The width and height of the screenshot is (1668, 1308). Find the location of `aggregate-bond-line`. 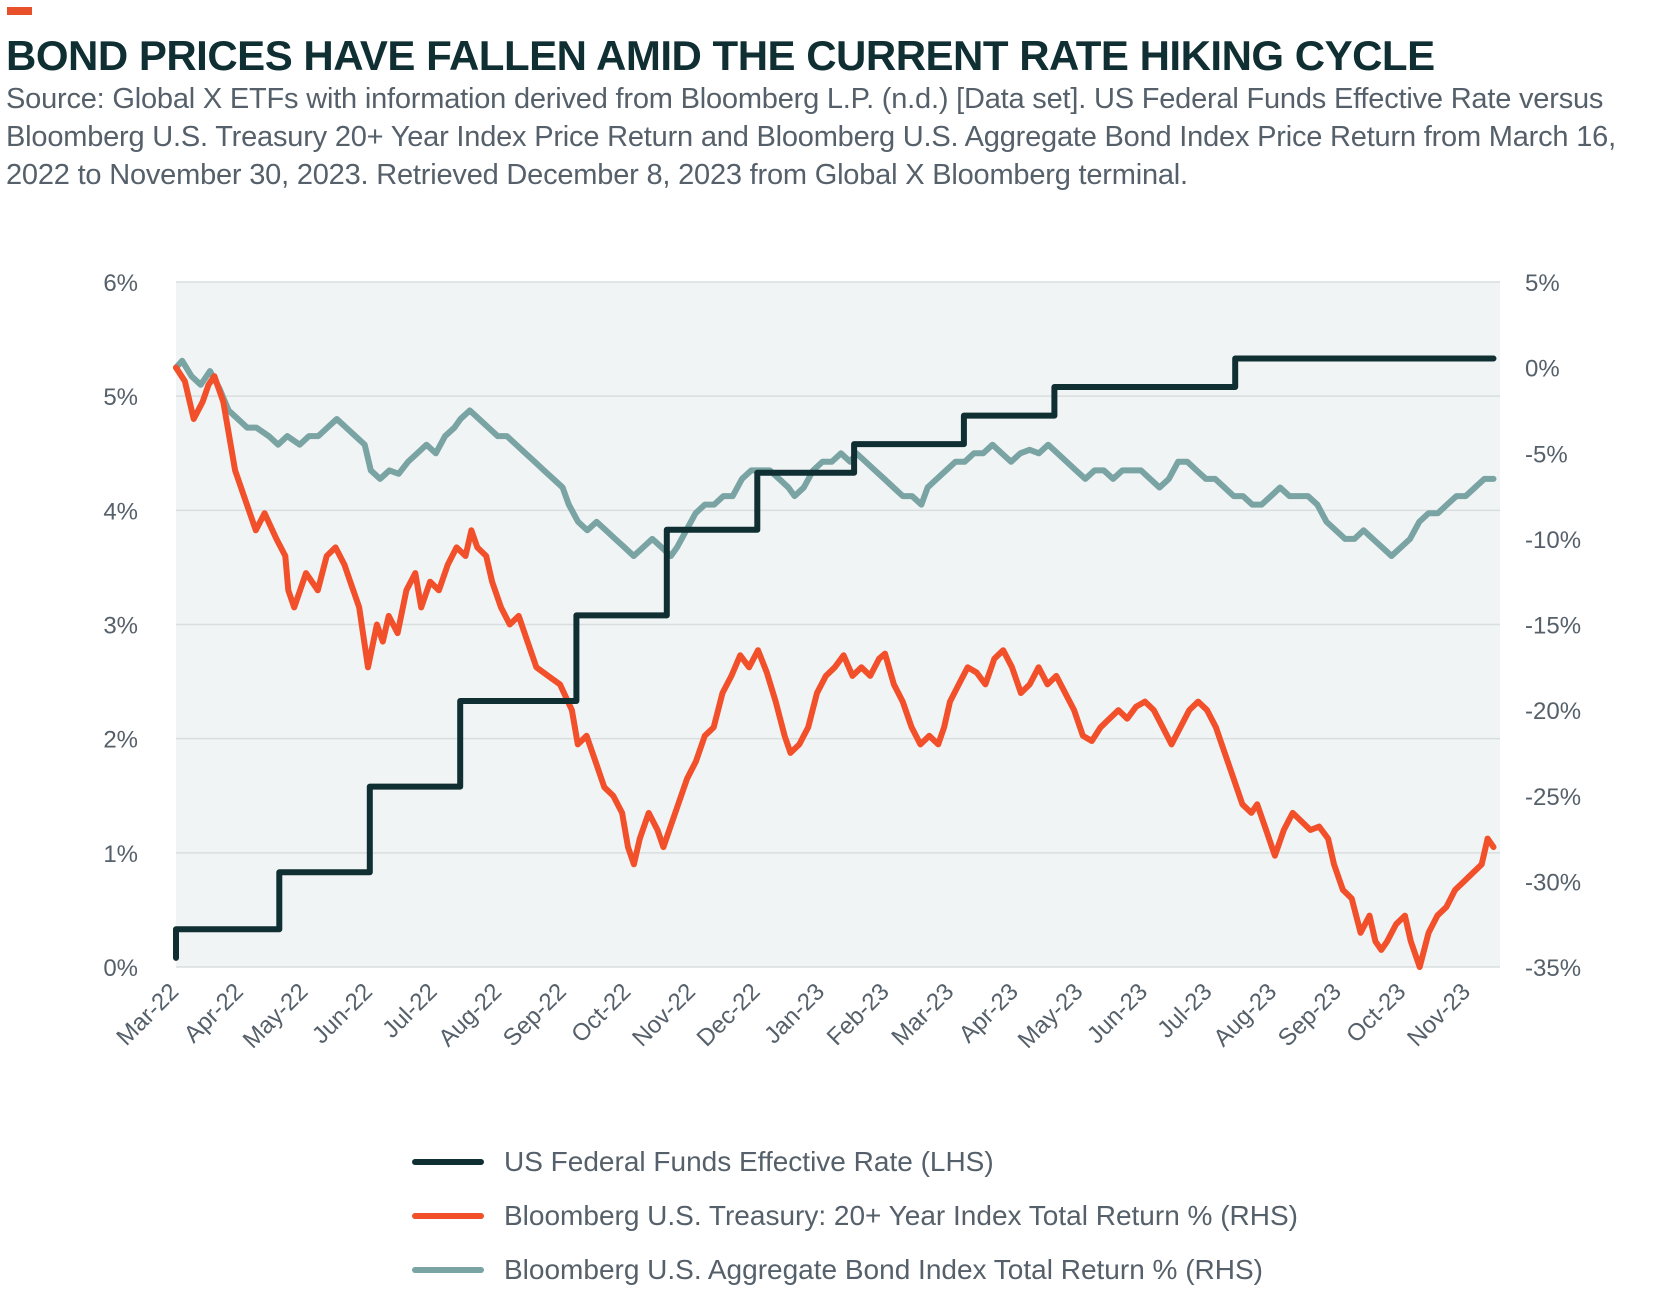

aggregate-bond-line is located at coordinates (835, 458).